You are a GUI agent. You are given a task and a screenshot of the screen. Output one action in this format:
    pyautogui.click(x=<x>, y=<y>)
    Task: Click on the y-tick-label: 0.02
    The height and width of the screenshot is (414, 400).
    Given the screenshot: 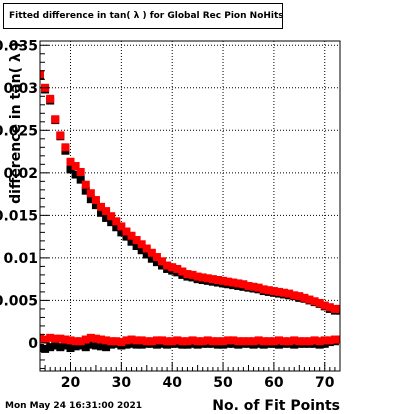 What is the action you would take?
    pyautogui.click(x=20, y=174)
    